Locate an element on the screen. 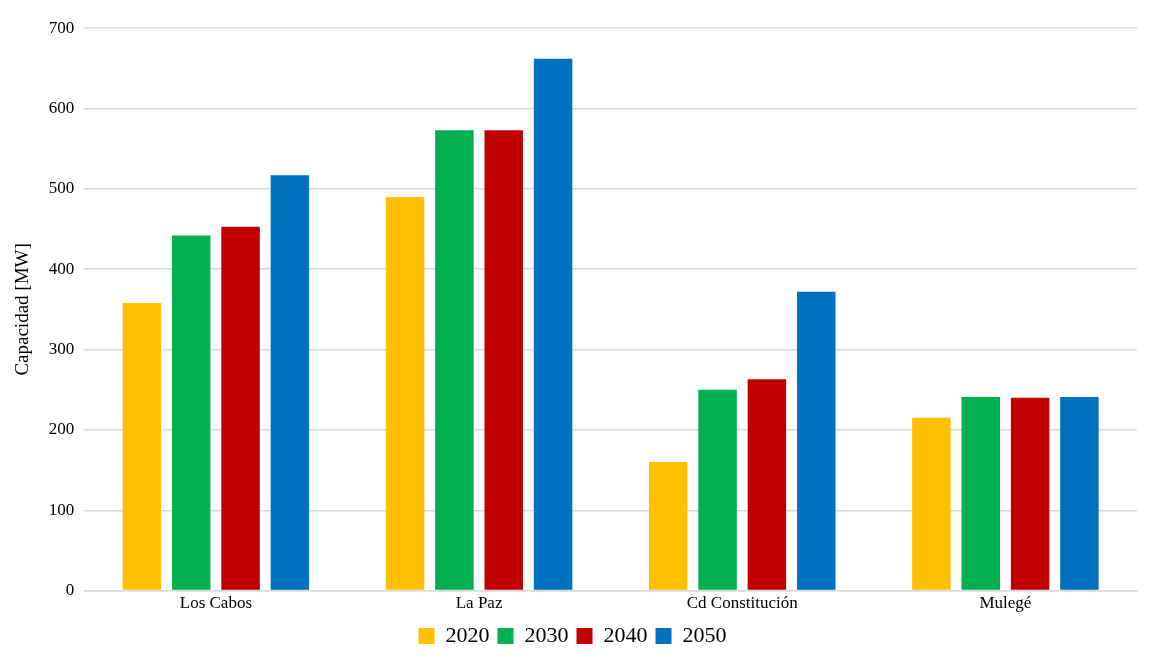 This screenshot has height=665, width=1165. legend-label: 2050 is located at coordinates (704, 634).